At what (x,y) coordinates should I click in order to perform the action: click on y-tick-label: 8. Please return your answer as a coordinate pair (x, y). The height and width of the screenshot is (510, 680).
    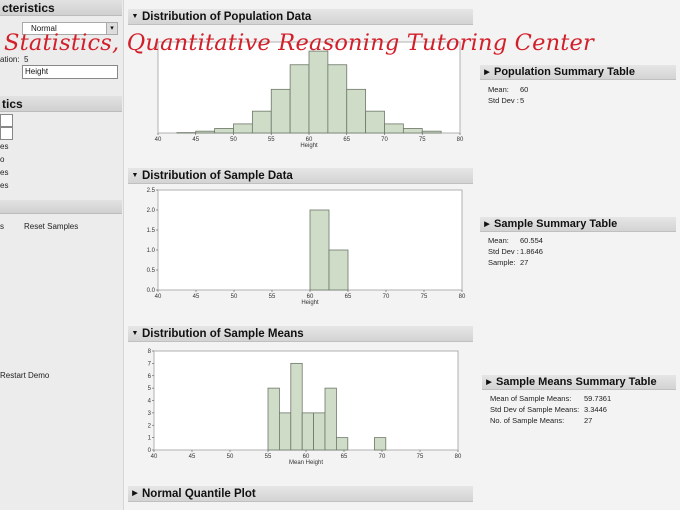
    Looking at the image, I should click on (150, 352).